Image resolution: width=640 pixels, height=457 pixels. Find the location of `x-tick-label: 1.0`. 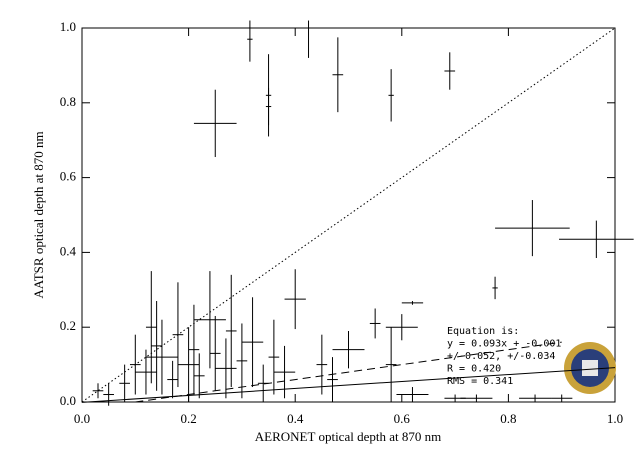

x-tick-label: 1.0 is located at coordinates (615, 418).